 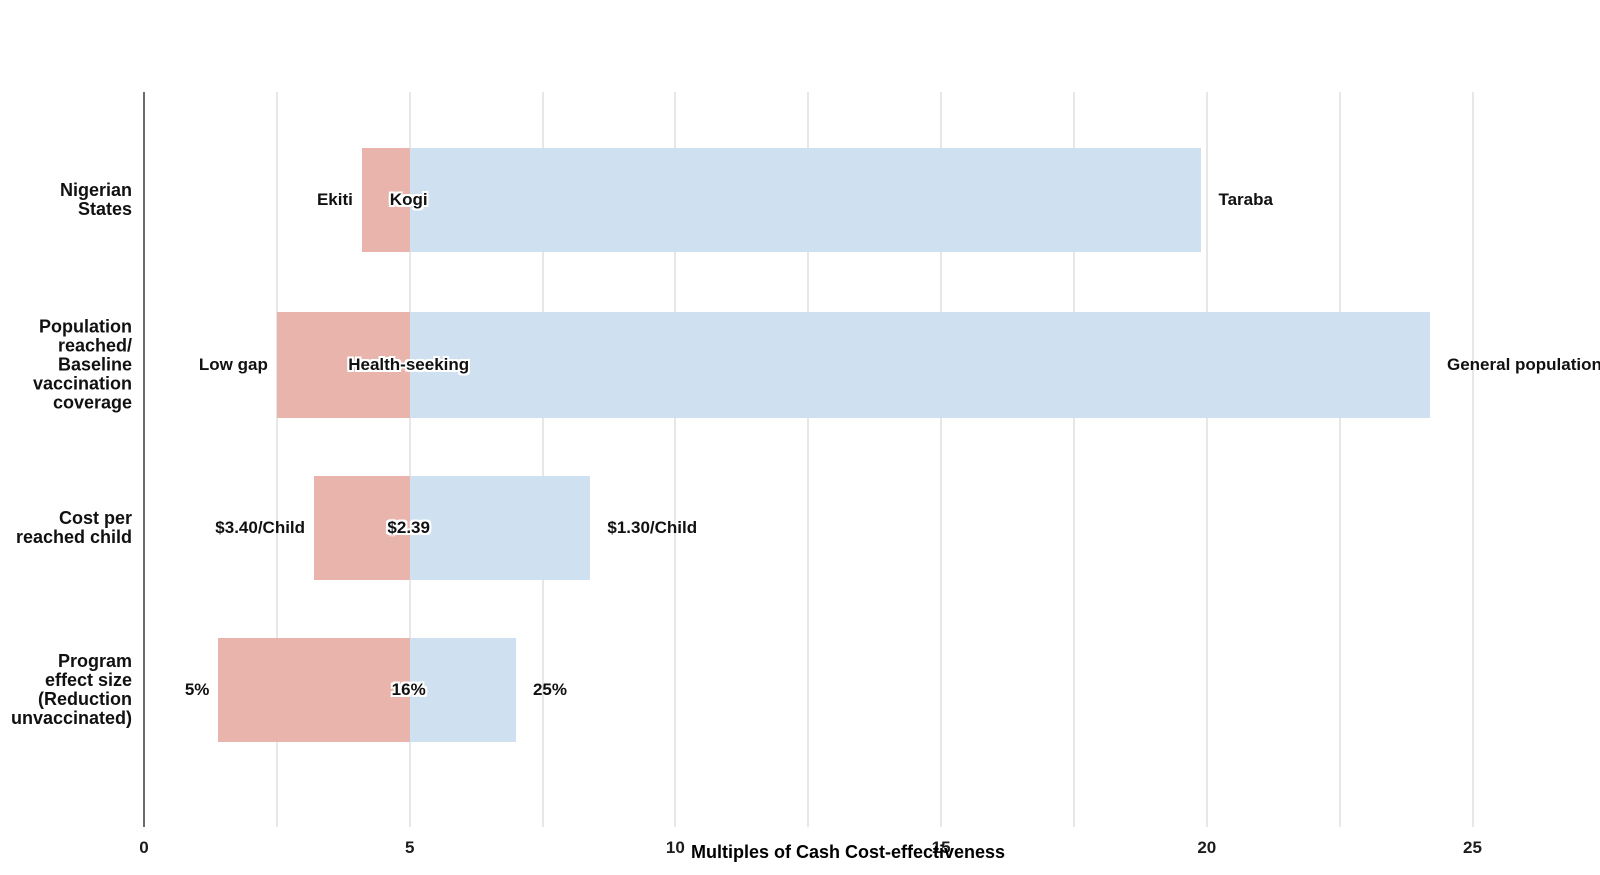 I want to click on bar-low-label-row4: 5%, so click(x=197, y=689).